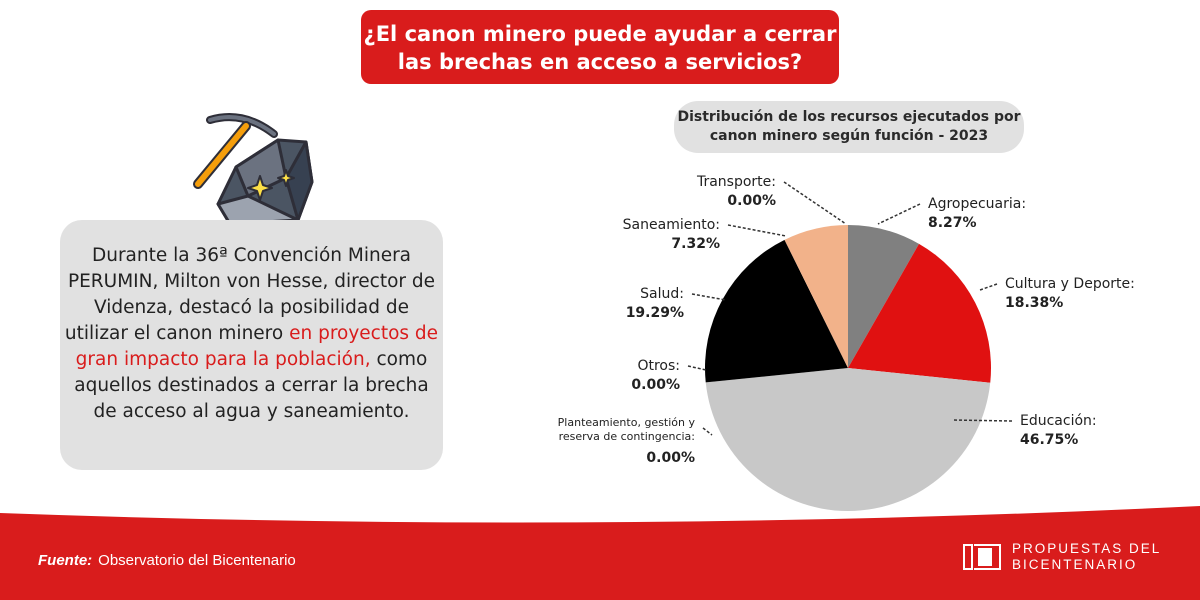 This screenshot has height=600, width=1200. What do you see at coordinates (627, 436) in the screenshot?
I see `slice-label-text: reserva de contingencia:` at bounding box center [627, 436].